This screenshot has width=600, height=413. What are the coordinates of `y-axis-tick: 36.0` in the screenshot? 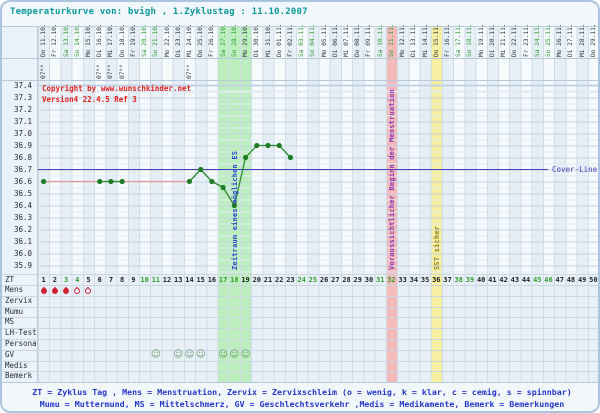 It's located at (22, 253).